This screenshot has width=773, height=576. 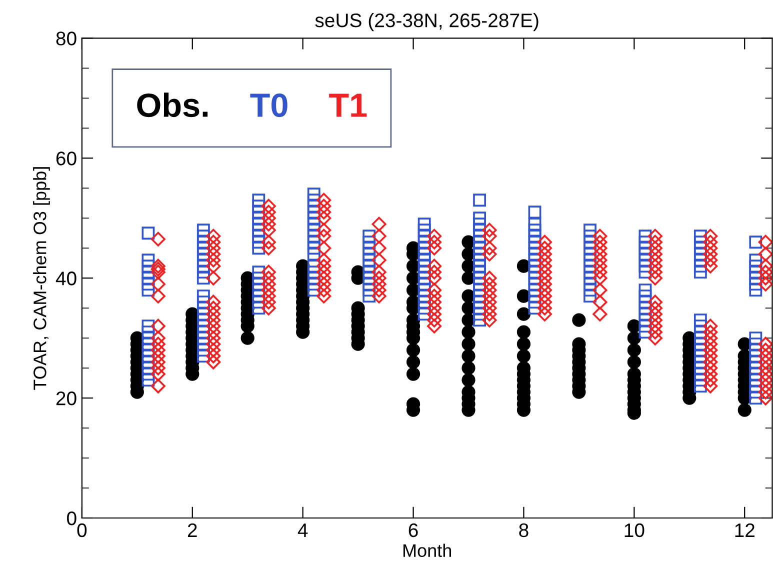 What do you see at coordinates (523, 530) in the screenshot?
I see `x-tick-label: 8` at bounding box center [523, 530].